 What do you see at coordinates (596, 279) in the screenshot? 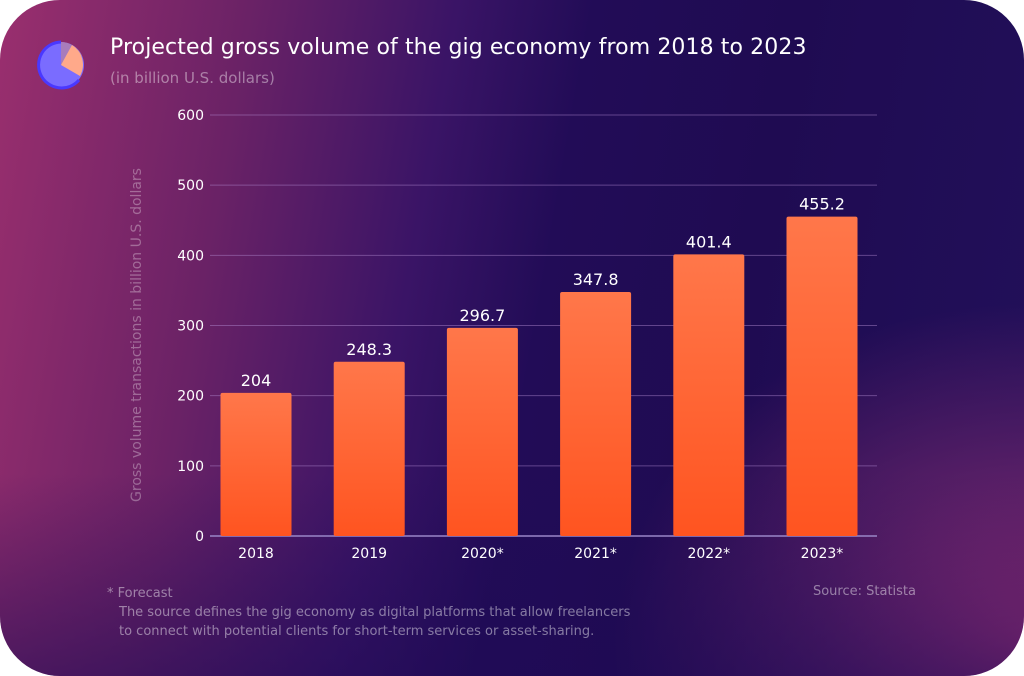
I see `value-label: 347.8` at bounding box center [596, 279].